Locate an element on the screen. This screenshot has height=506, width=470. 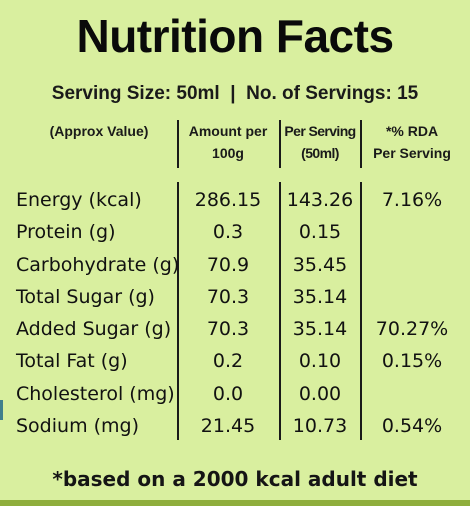
row-per-100g: 0.3 is located at coordinates (228, 232).